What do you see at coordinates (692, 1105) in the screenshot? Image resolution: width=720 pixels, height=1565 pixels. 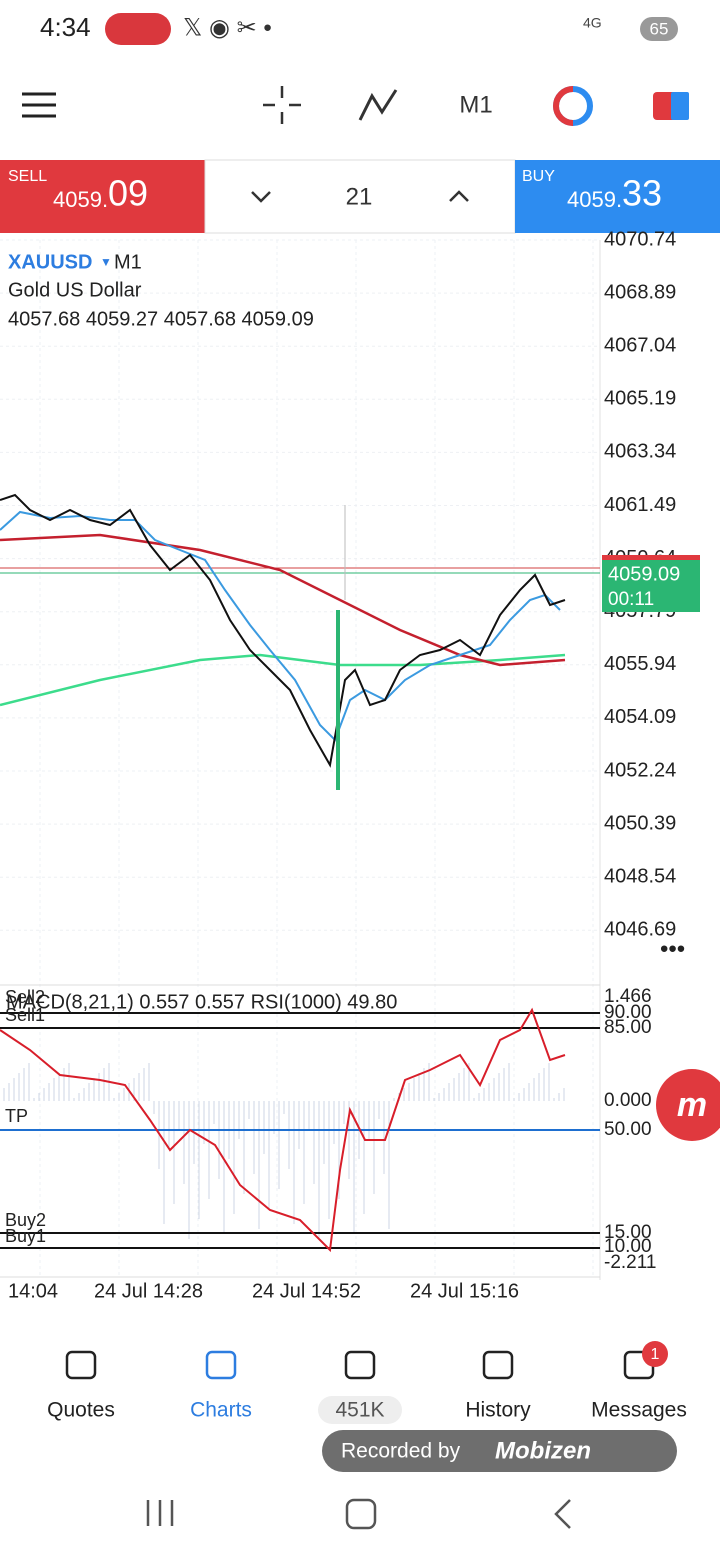 I see `recorder-bubble-icon: m` at bounding box center [692, 1105].